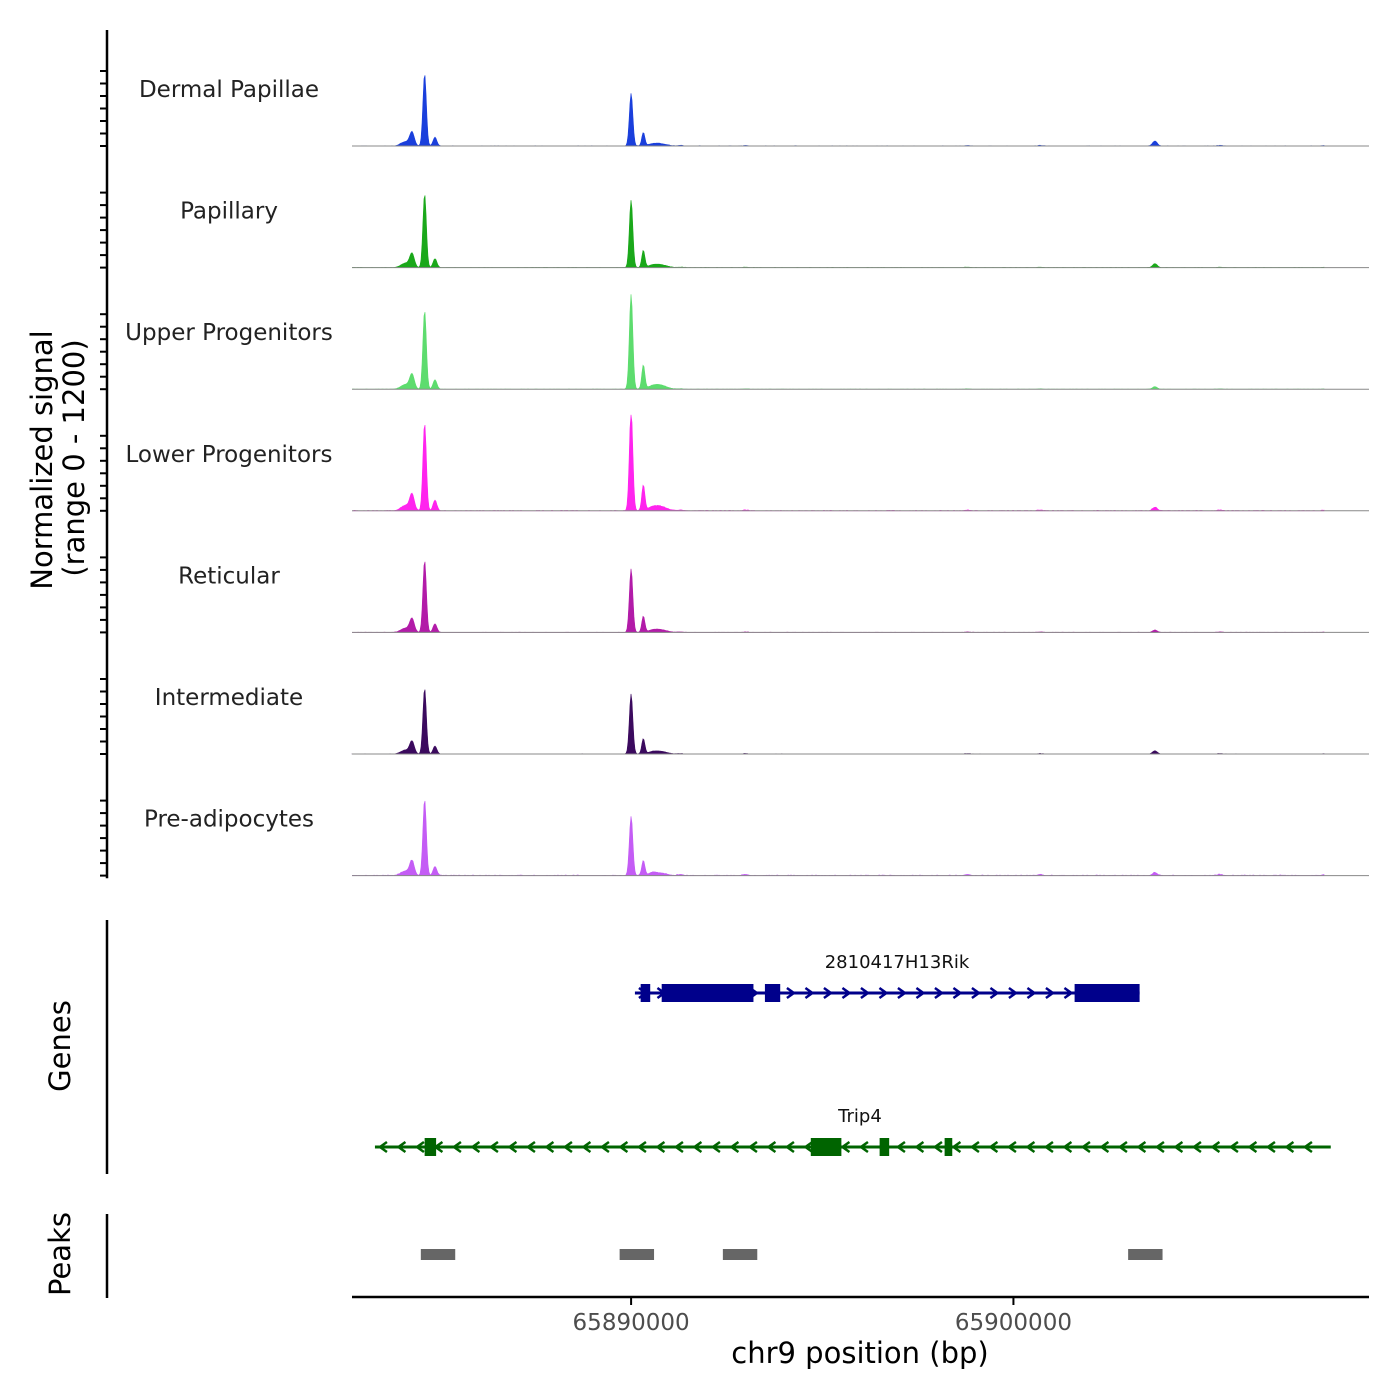  What do you see at coordinates (104, 454) in the screenshot?
I see `coverage-y-axis` at bounding box center [104, 454].